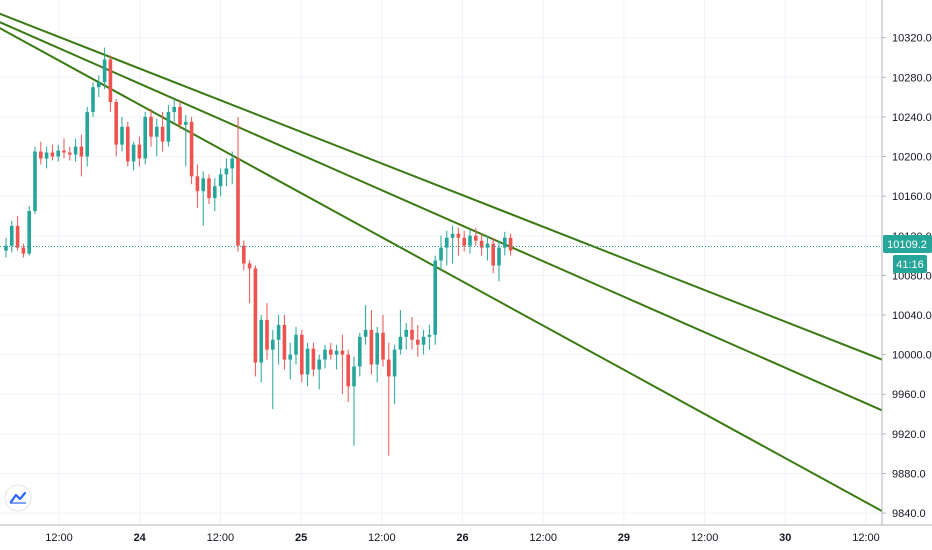 Image resolution: width=932 pixels, height=550 pixels. What do you see at coordinates (912, 118) in the screenshot?
I see `price-tick-label: 10240.0` at bounding box center [912, 118].